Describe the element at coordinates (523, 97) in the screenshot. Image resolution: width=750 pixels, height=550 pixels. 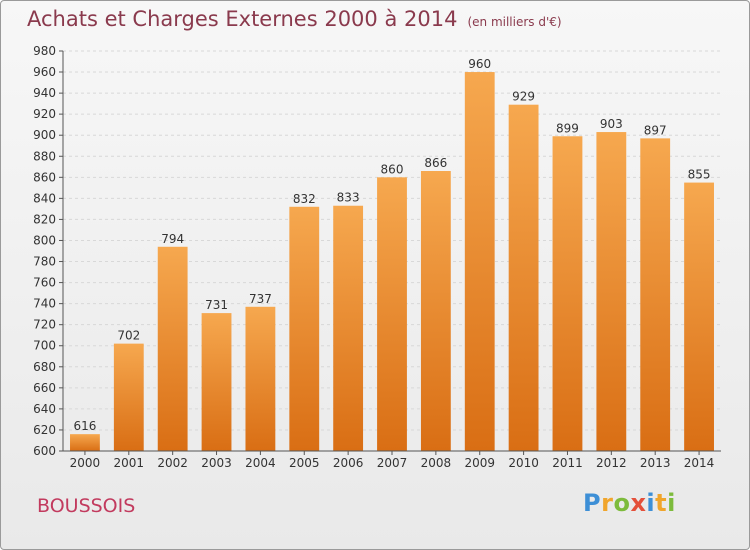
I see `data-label: 929` at that location.